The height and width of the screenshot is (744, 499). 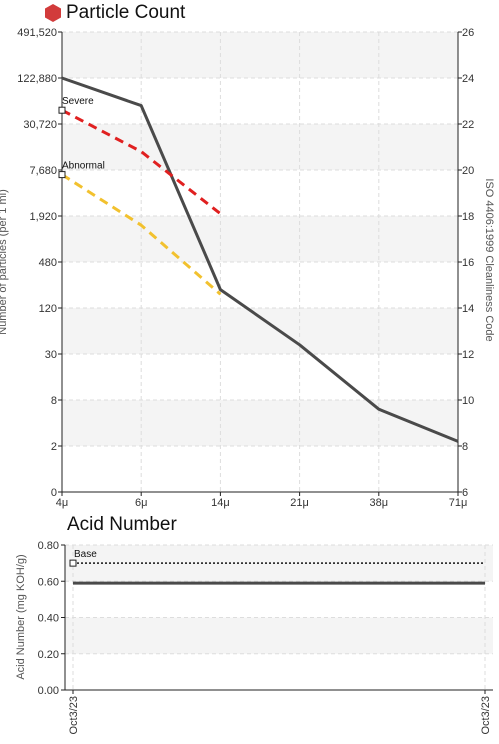 I want to click on y-tick-label: 7,680, so click(x=43, y=171).